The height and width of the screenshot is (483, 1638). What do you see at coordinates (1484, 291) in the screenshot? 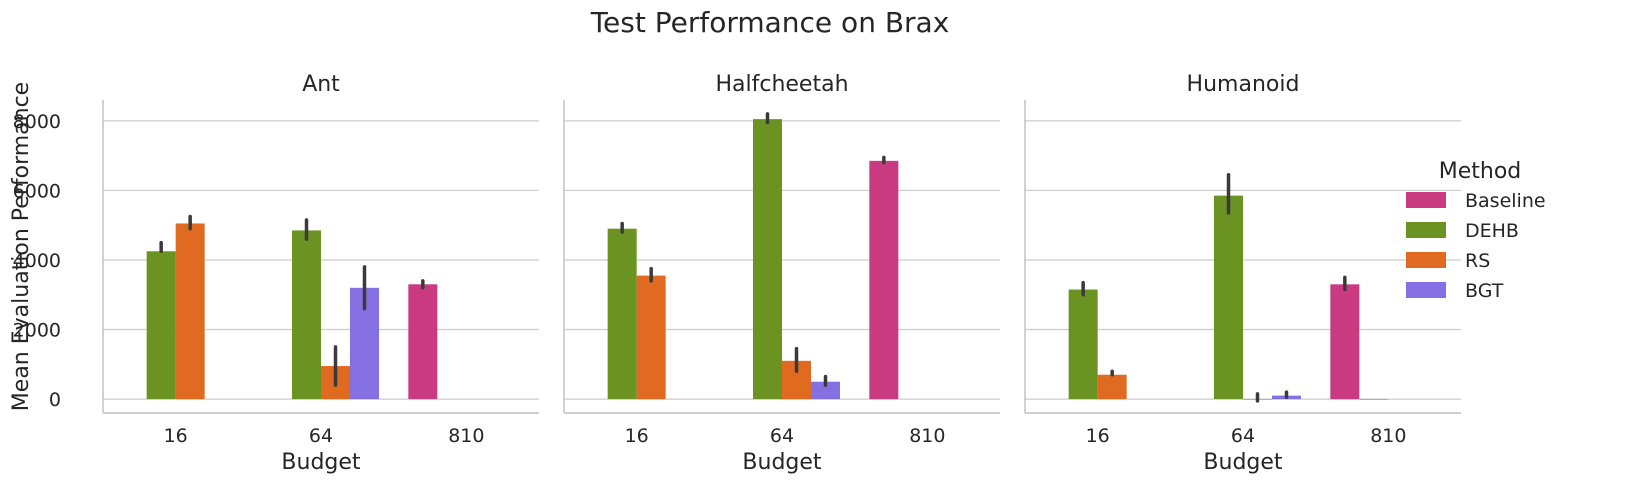
I see `legend-label: BGT` at bounding box center [1484, 291].